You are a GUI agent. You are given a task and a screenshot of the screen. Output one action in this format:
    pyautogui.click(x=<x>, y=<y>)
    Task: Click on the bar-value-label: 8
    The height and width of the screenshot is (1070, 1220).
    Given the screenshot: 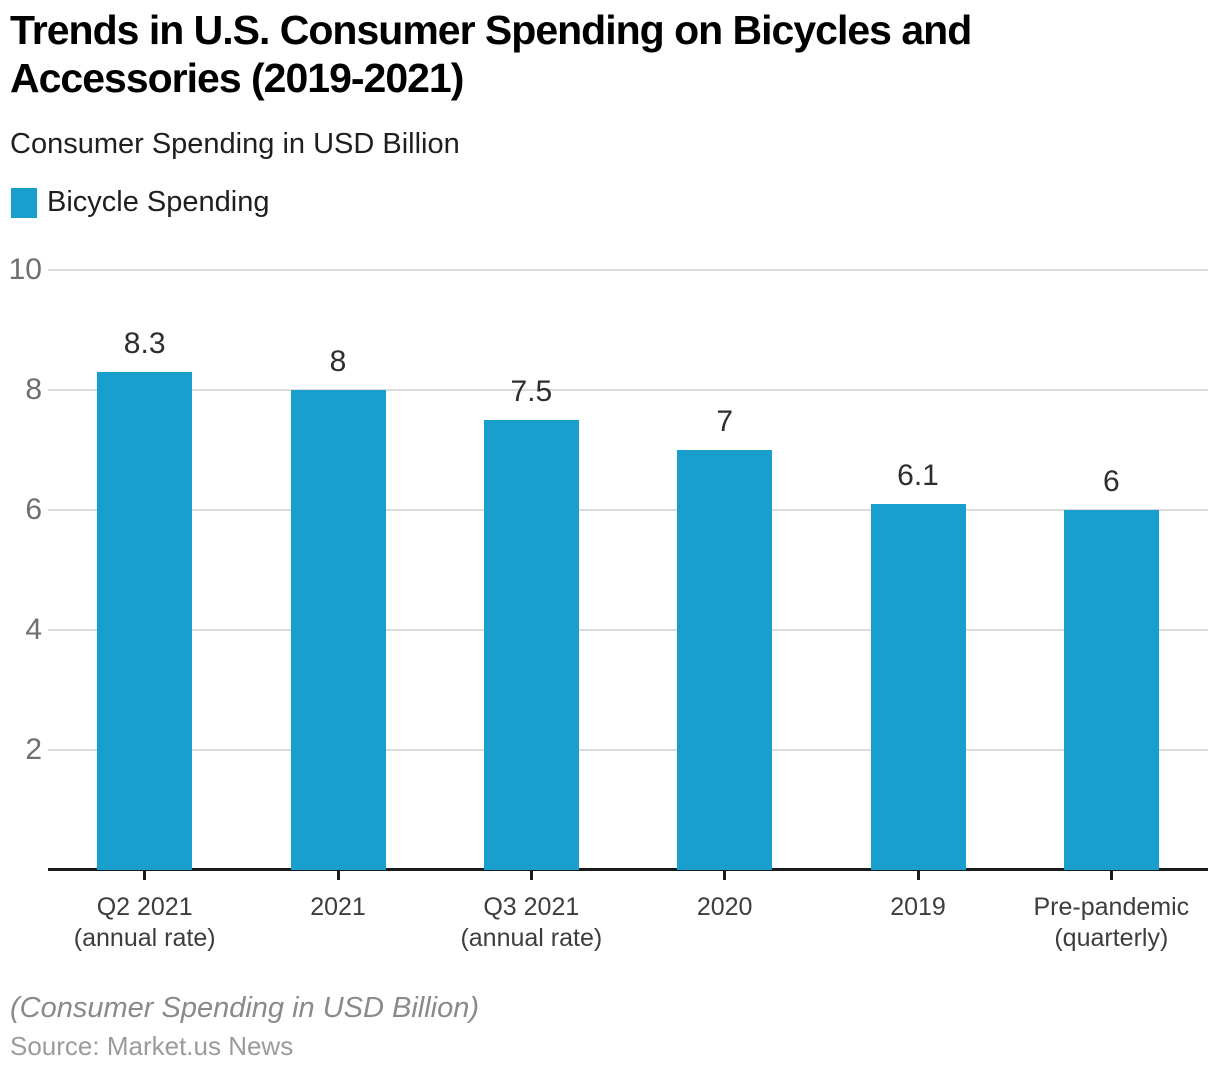 What is the action you would take?
    pyautogui.click(x=338, y=361)
    